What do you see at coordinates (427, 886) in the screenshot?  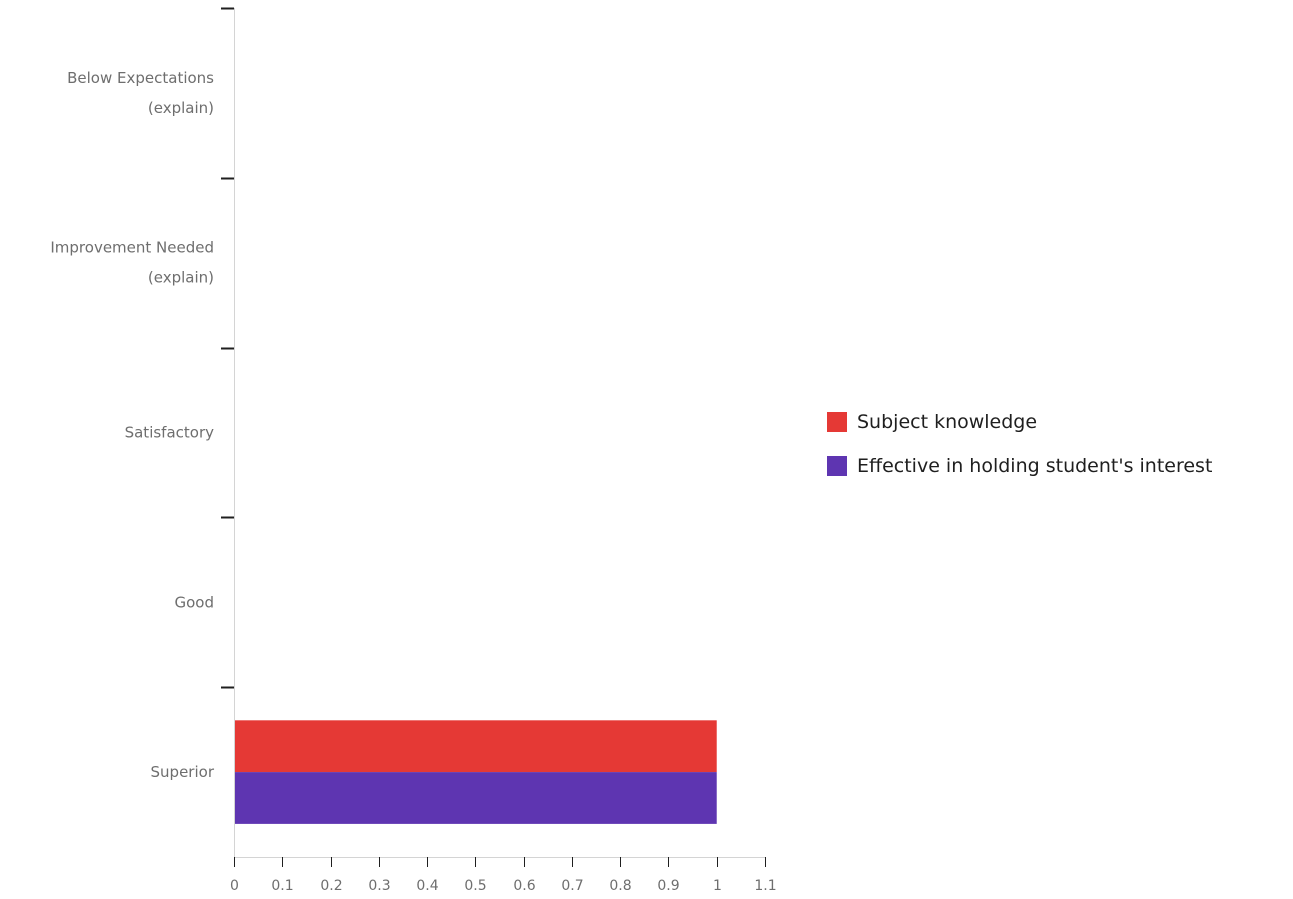 I see `x-tick-label-4: 0.4` at bounding box center [427, 886].